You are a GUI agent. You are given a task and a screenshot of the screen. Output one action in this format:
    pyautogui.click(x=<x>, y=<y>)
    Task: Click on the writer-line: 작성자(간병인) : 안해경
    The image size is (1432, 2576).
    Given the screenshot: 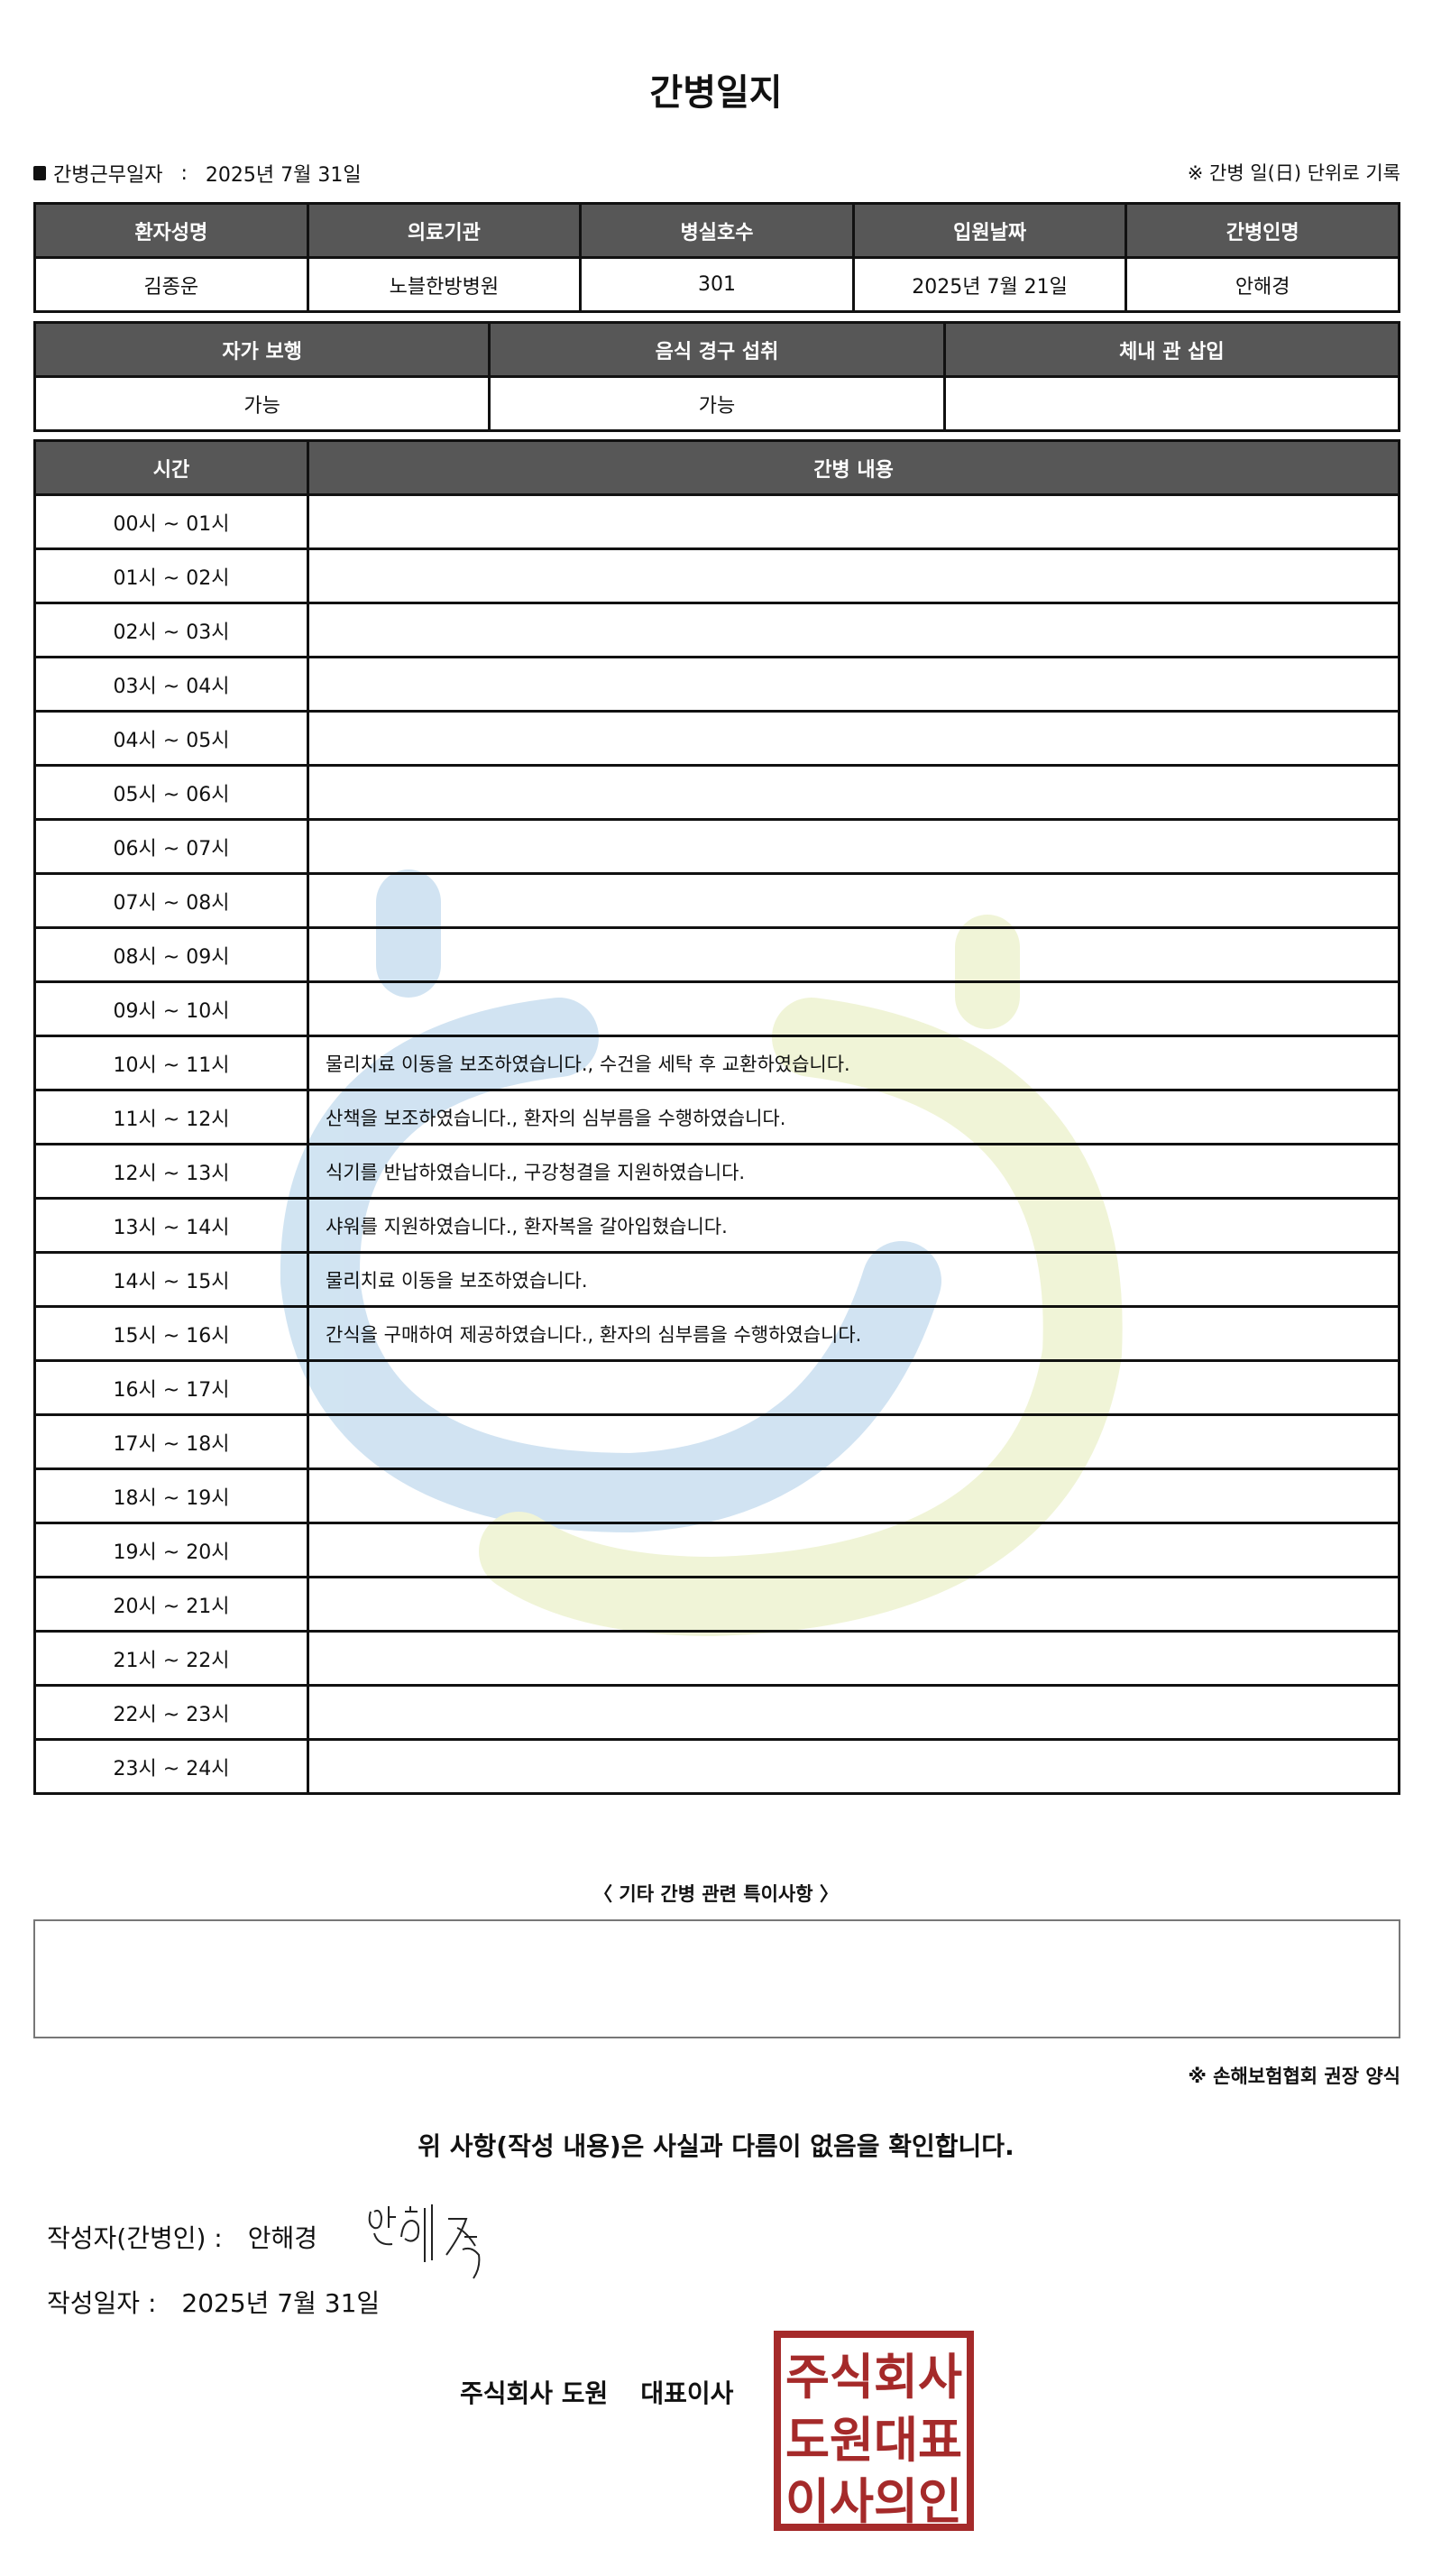 What is the action you would take?
    pyautogui.click(x=182, y=2237)
    